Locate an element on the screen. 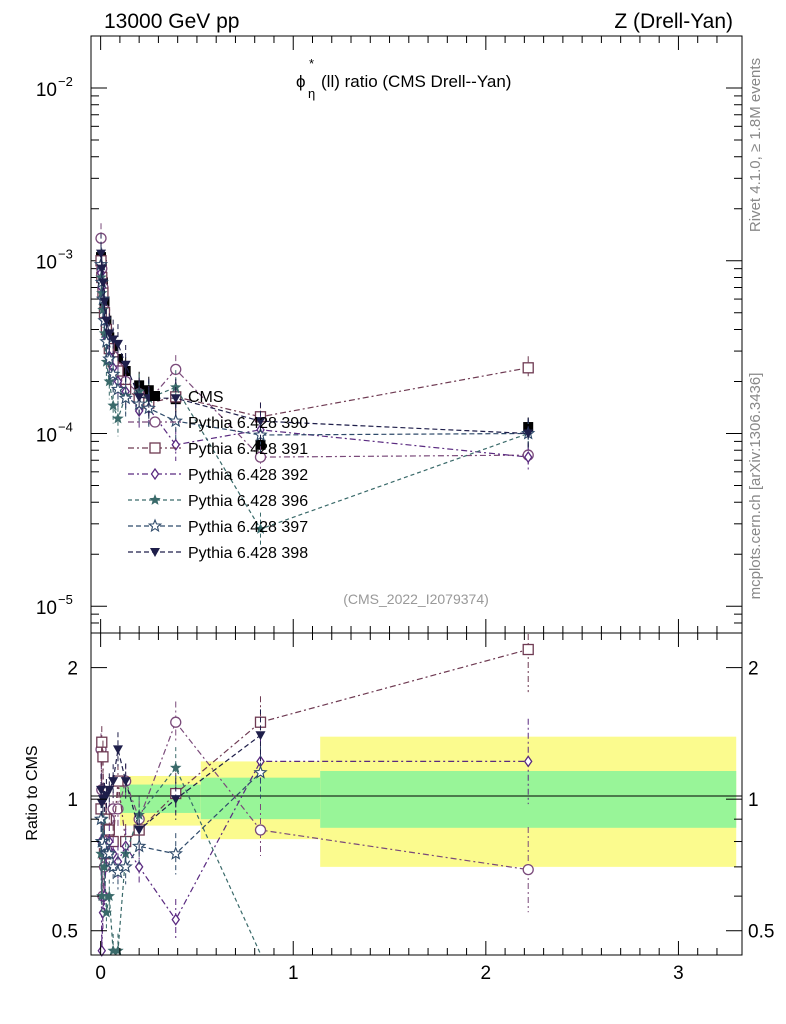  main-ytick-labels: 10−210−310−410−5 is located at coordinates (54, 346).